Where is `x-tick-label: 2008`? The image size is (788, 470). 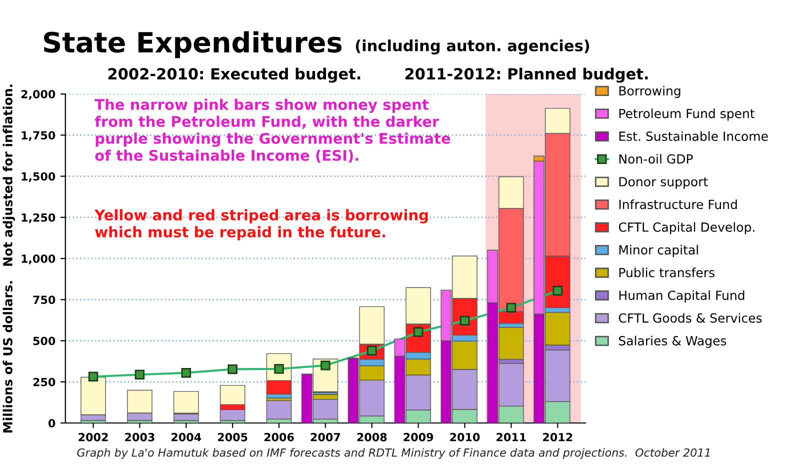
x-tick-label: 2008 is located at coordinates (372, 437).